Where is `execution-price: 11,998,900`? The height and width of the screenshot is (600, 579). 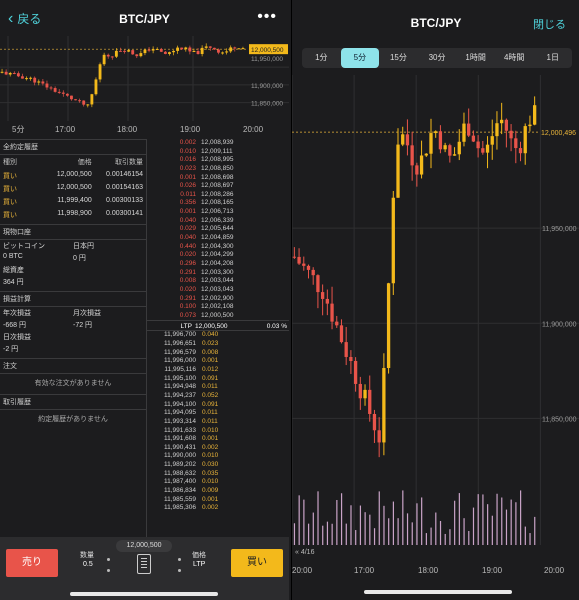
execution-price: 11,998,900 is located at coordinates (74, 213).